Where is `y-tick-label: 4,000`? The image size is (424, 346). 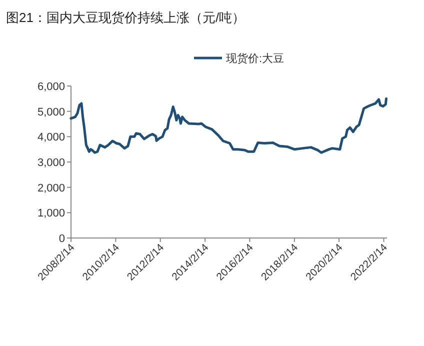
y-tick-label: 4,000 is located at coordinates (51, 138).